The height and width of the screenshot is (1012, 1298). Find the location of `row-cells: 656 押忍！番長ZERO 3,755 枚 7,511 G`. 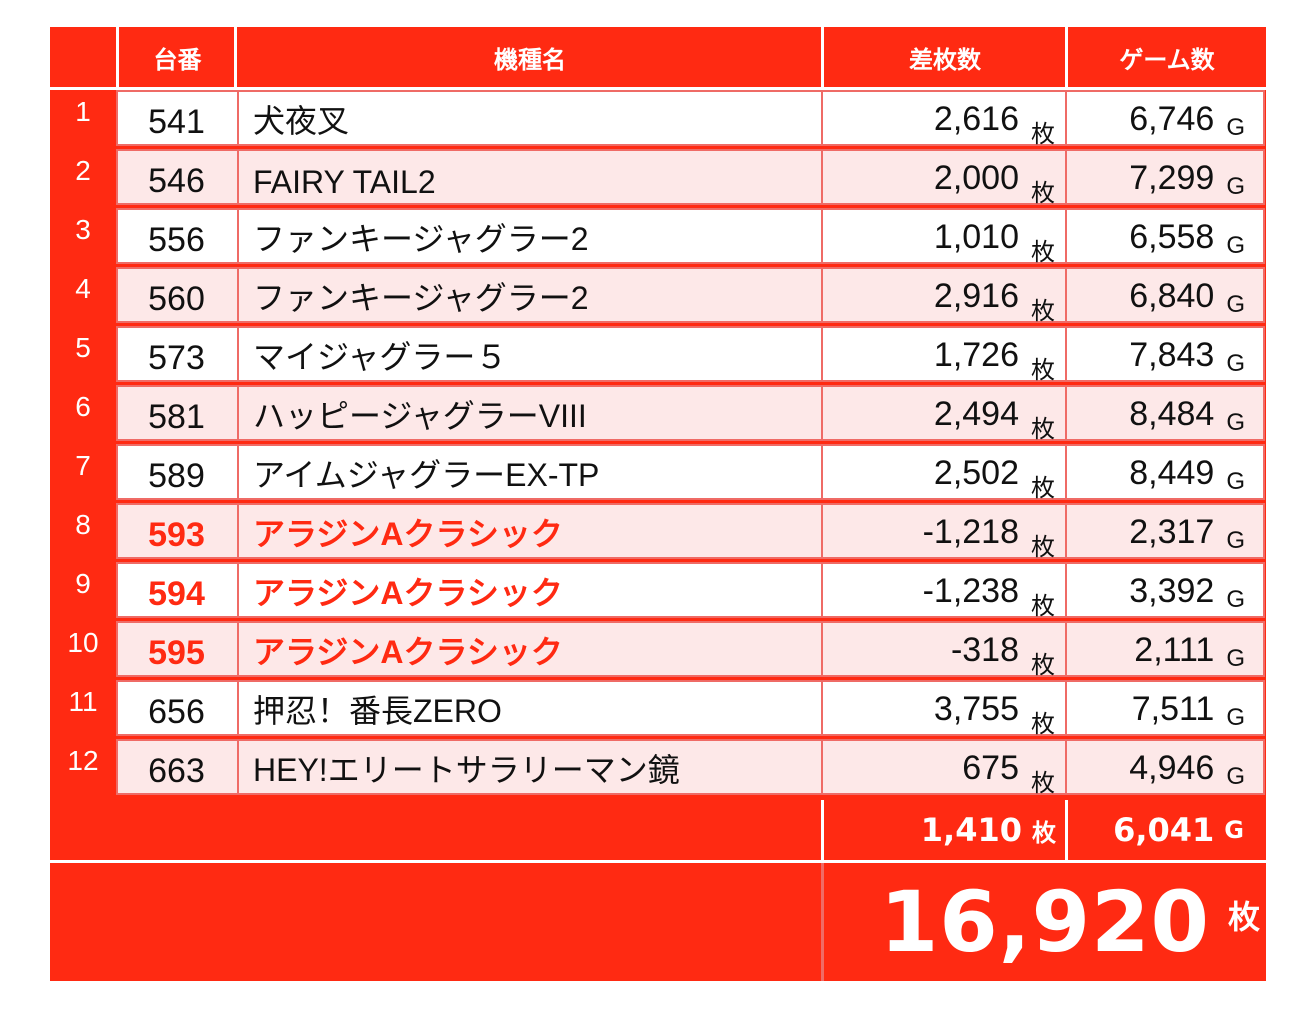

row-cells: 656 押忍！番長ZERO 3,755 枚 7,511 G is located at coordinates (690, 709).